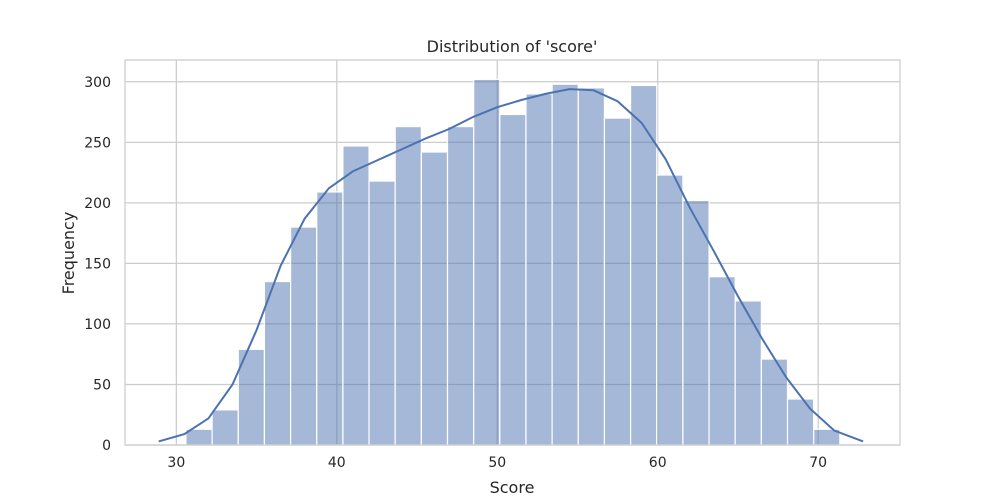  I want to click on x-axis-label: Score, so click(512, 487).